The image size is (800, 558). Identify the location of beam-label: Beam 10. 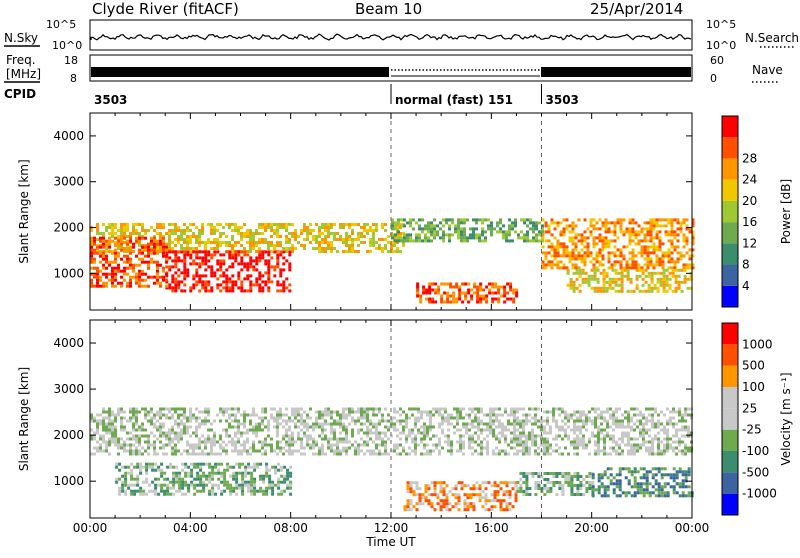
(388, 9).